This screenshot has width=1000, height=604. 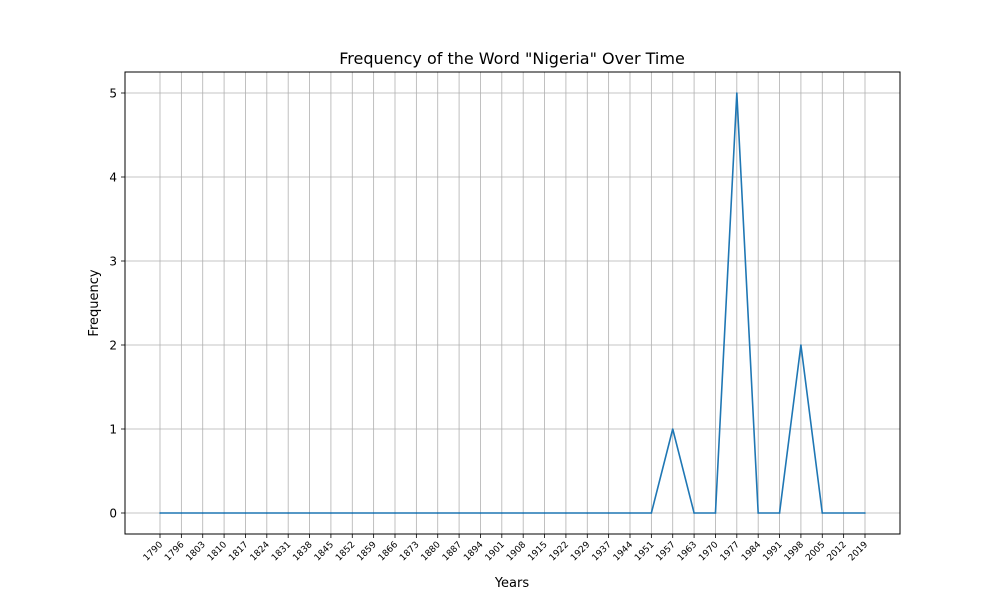 What do you see at coordinates (495, 551) in the screenshot?
I see `x-tick-label: 1901` at bounding box center [495, 551].